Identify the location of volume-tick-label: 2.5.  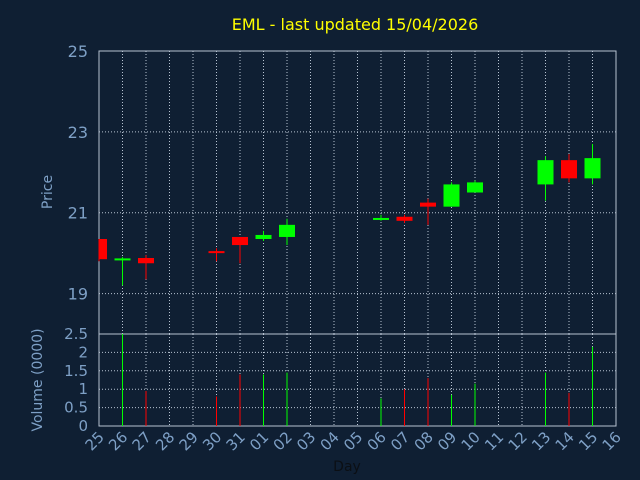
(76, 334).